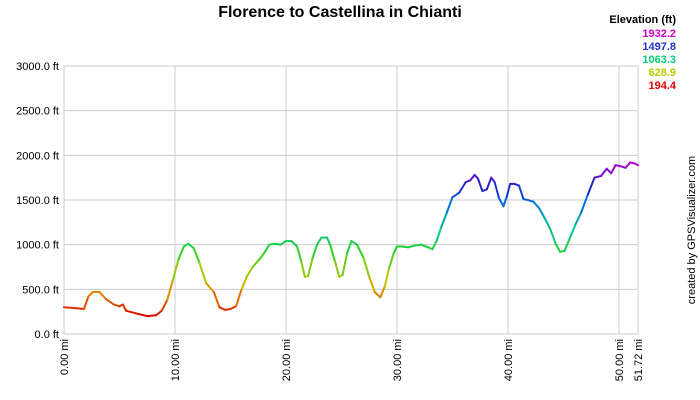  Describe the element at coordinates (287, 360) in the screenshot. I see `x-tick-label: 20.00 mi` at that location.